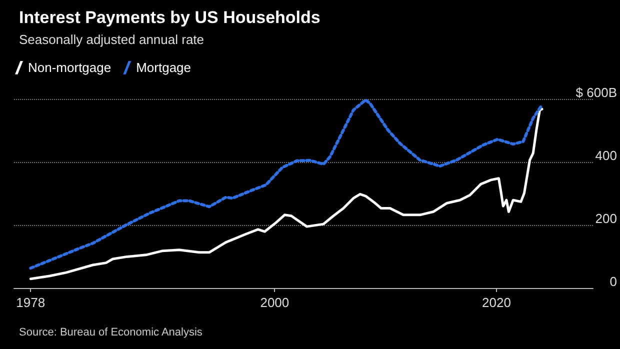 This screenshot has width=620, height=349. Describe the element at coordinates (606, 155) in the screenshot. I see `y-tick-label: 400` at that location.